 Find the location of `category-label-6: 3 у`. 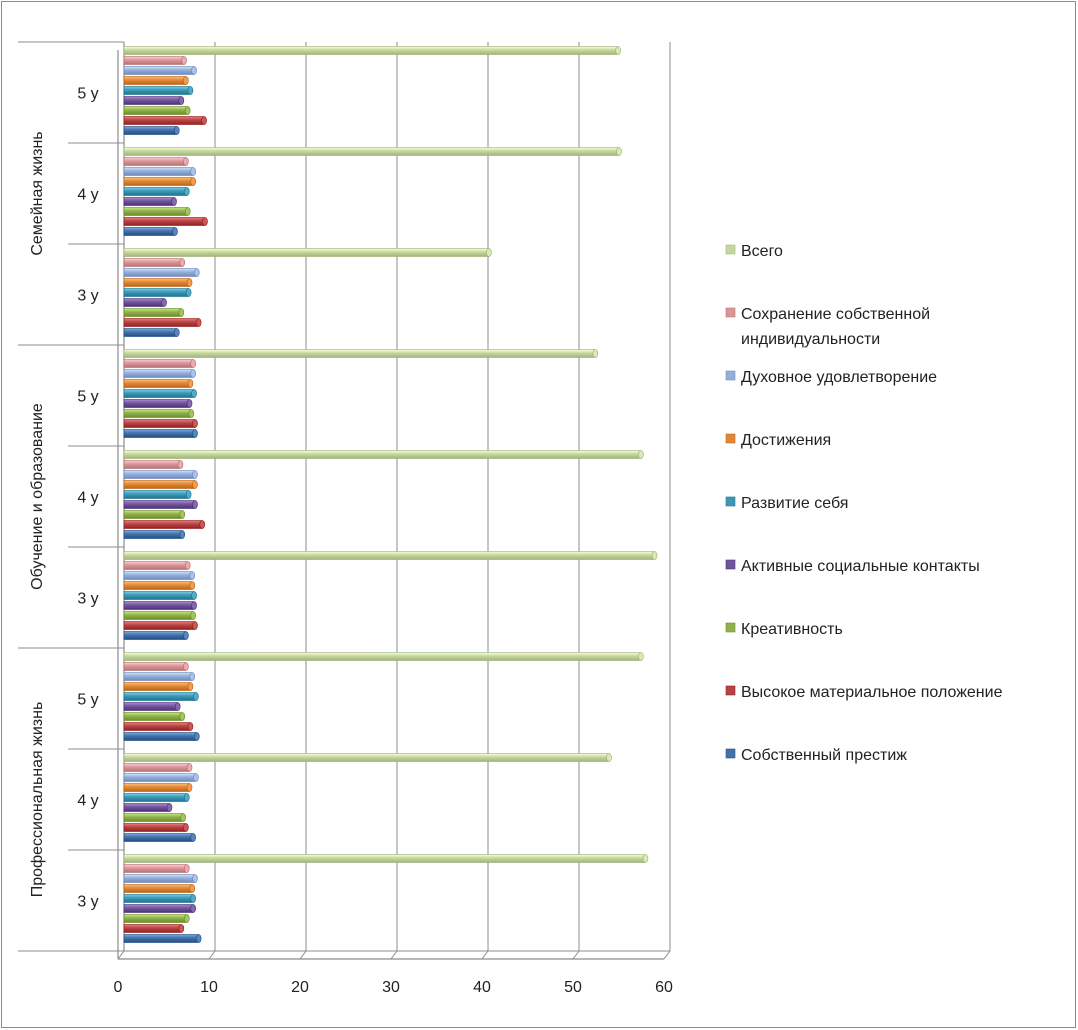

category-label-6: 3 у is located at coordinates (87, 296).